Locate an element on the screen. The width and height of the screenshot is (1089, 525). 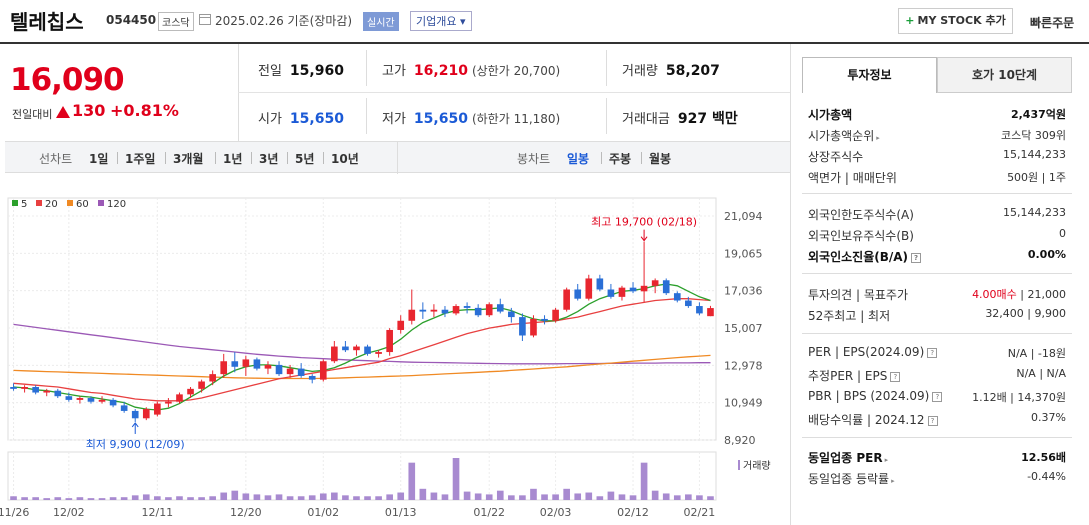
period-5y: 5년 is located at coordinates (305, 159).